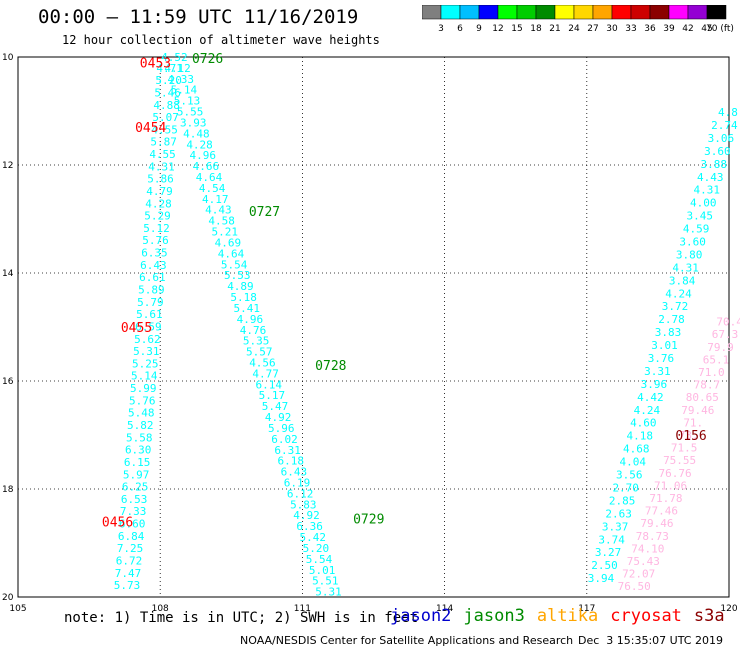 This screenshot has height=650, width=740. I want to click on wave-height-value: 5.42, so click(313, 537).